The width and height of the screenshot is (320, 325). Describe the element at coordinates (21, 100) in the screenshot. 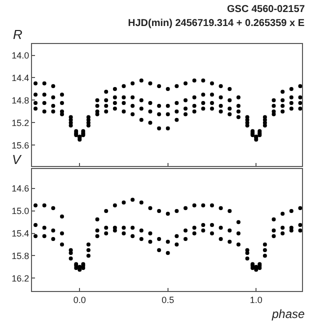

I see `y-tick-label: 14.8` at that location.